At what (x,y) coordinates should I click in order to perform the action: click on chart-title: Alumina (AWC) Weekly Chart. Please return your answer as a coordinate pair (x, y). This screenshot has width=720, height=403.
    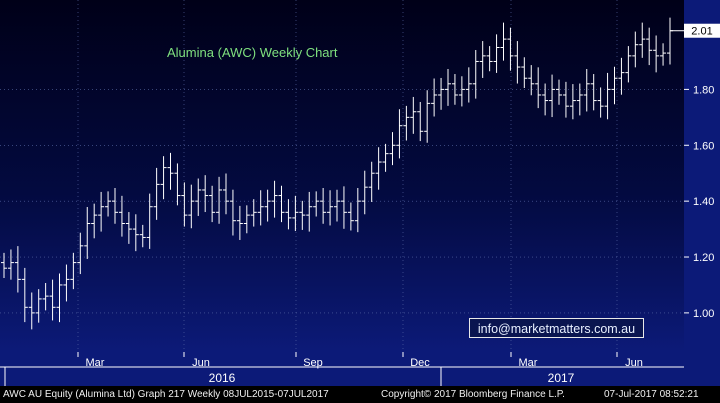
    Looking at the image, I should click on (252, 52).